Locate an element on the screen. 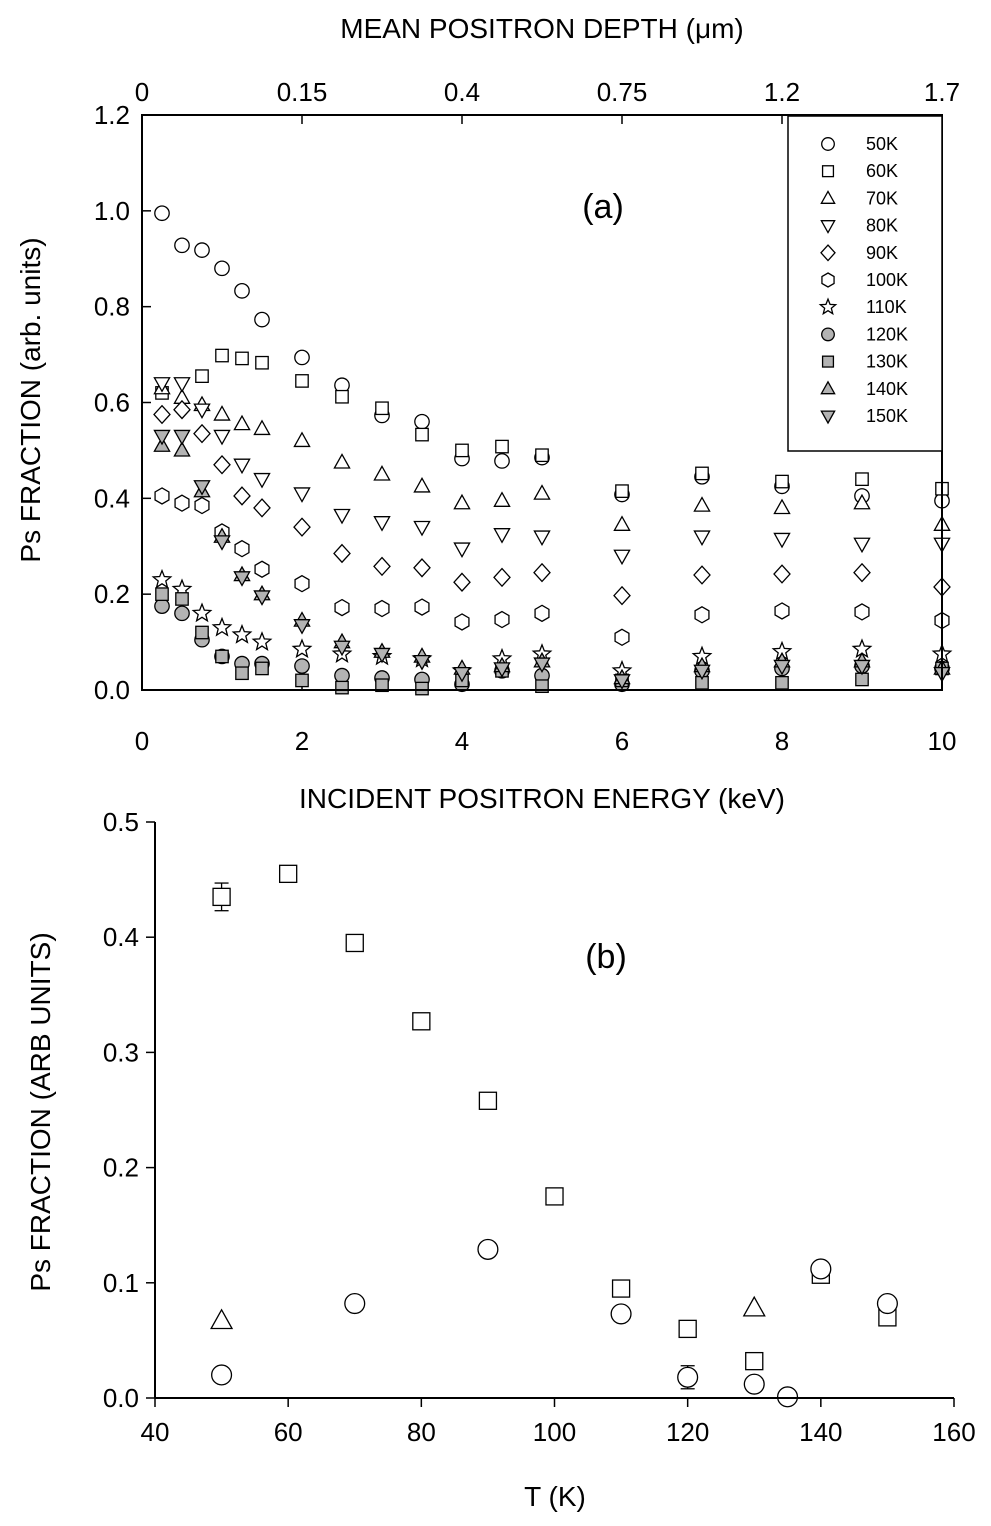 The width and height of the screenshot is (991, 1526). legend-label: 150K is located at coordinates (887, 416).